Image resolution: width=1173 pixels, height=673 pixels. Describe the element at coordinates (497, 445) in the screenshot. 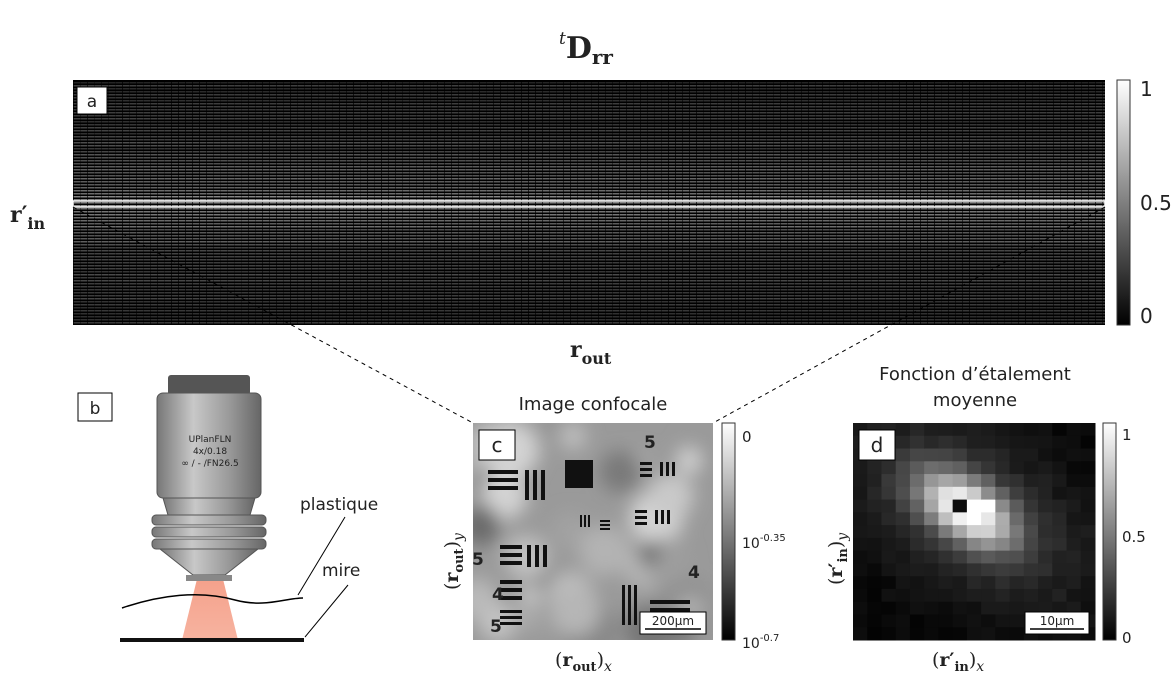

I see `panel-label: c` at that location.